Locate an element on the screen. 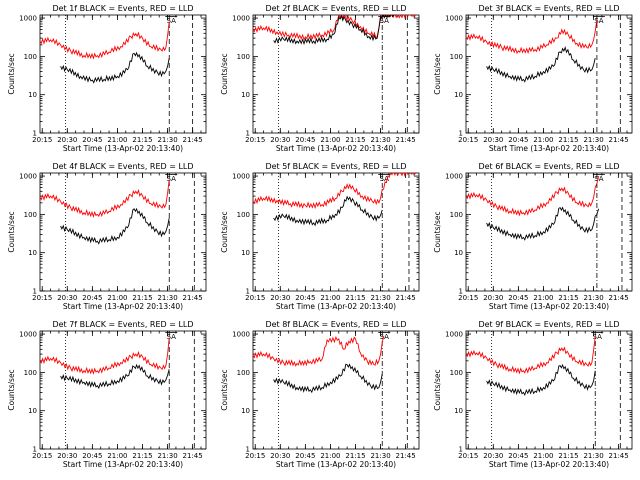 Image resolution: width=640 pixels, height=480 pixels. panel-title: Det 5f BLACK = Events, RED = LLD is located at coordinates (335, 166).